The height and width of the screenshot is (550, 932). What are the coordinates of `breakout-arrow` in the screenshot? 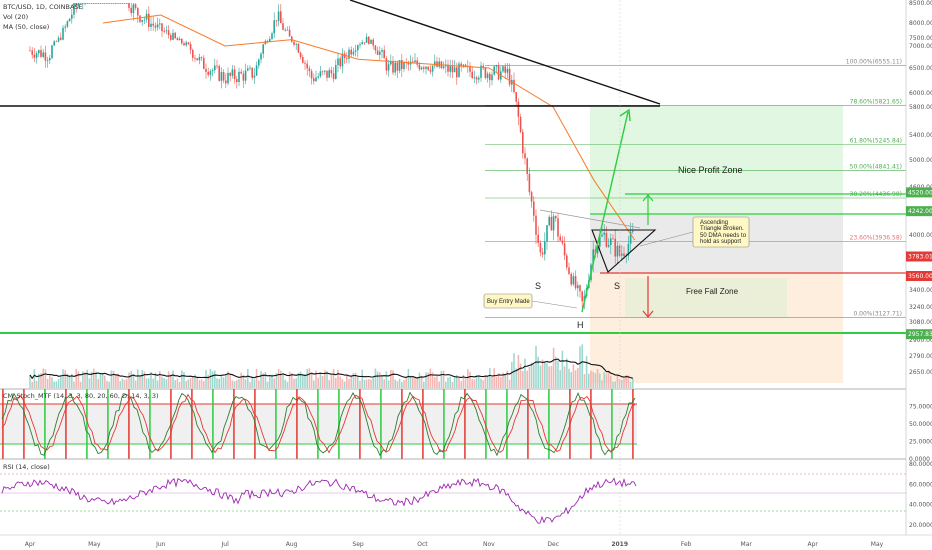 It's located at (605, 212).